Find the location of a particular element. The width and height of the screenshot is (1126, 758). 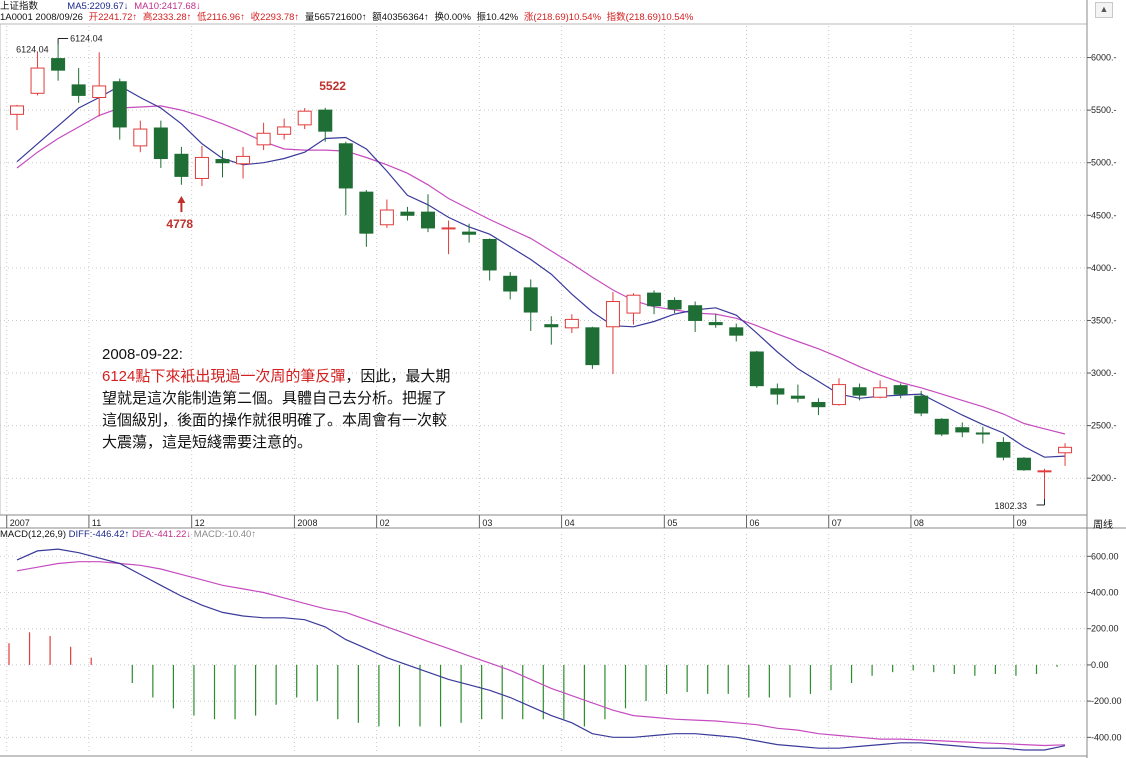

volume-value: 量565721600↑ is located at coordinates (335, 17).